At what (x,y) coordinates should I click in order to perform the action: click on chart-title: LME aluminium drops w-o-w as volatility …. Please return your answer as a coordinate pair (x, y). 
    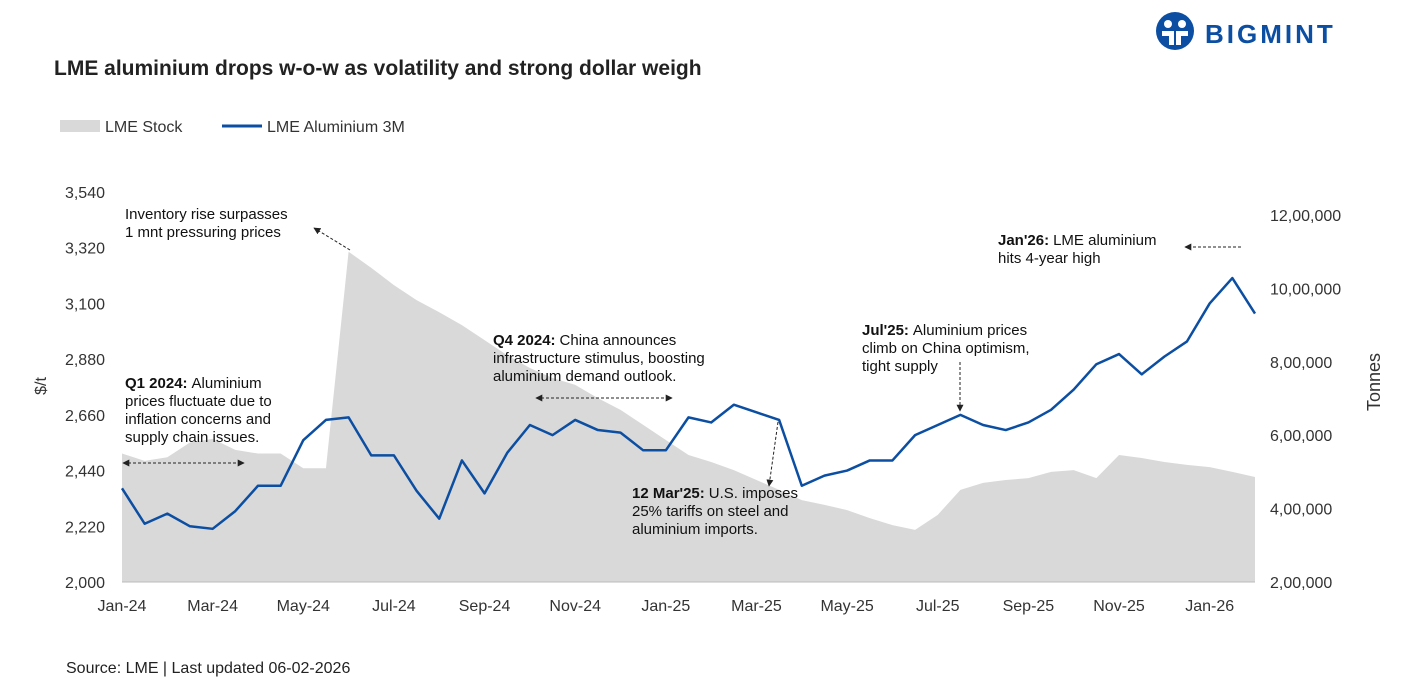
    Looking at the image, I should click on (378, 68).